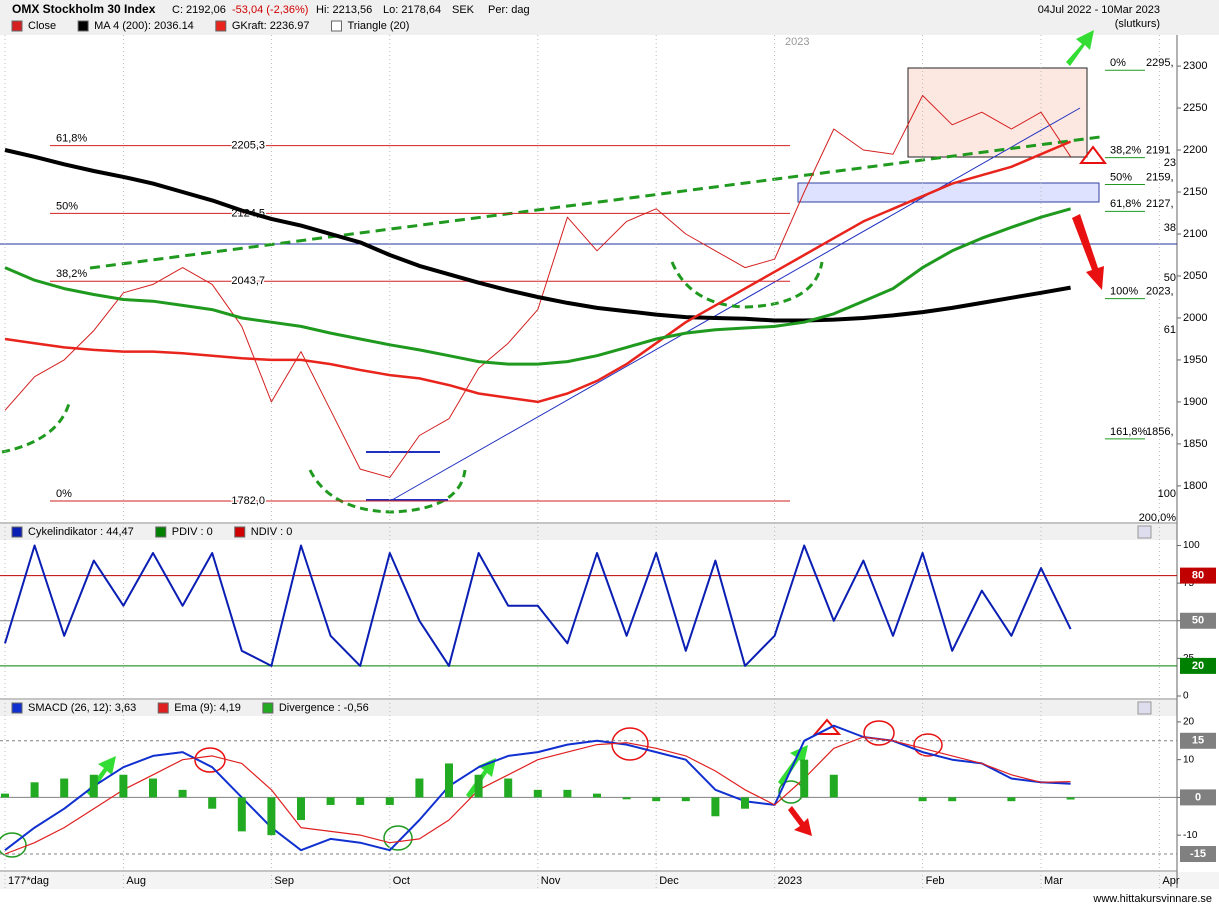  What do you see at coordinates (1137, 24) in the screenshot?
I see `basis: (slutkurs)` at bounding box center [1137, 24].